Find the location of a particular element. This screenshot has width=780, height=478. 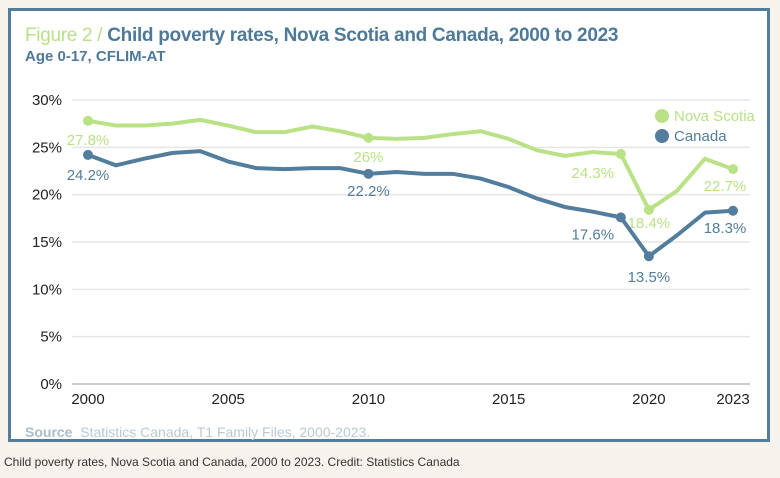

data-label: 22.7% is located at coordinates (725, 186).